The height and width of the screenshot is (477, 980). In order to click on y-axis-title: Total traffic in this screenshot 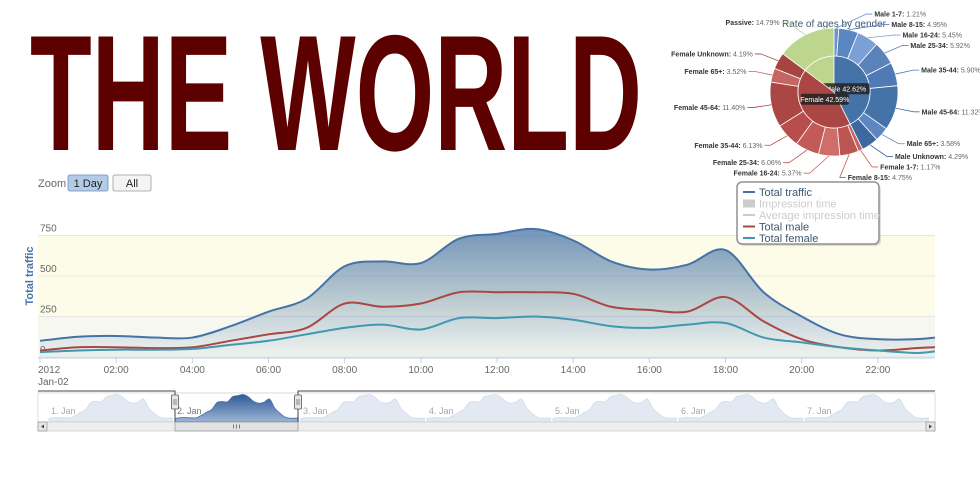, I will do `click(30, 275)`.